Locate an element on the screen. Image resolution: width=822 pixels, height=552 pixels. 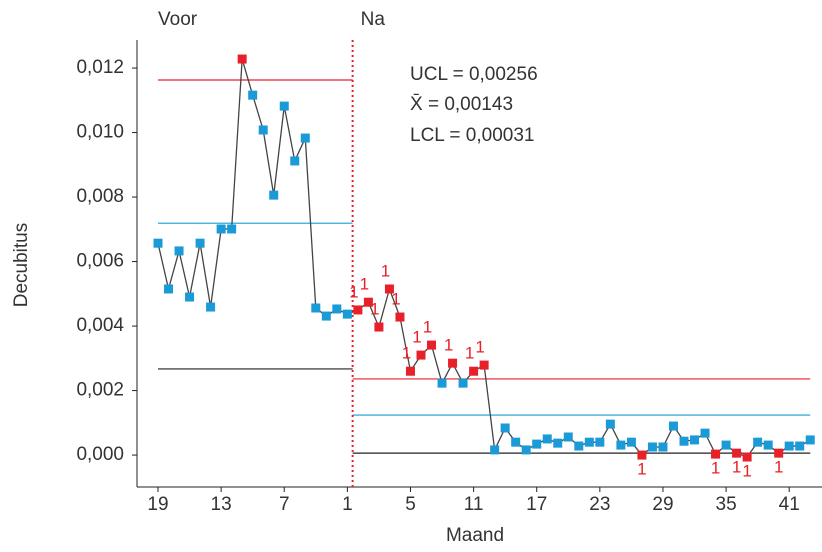
phase-label: Voor is located at coordinates (178, 19).